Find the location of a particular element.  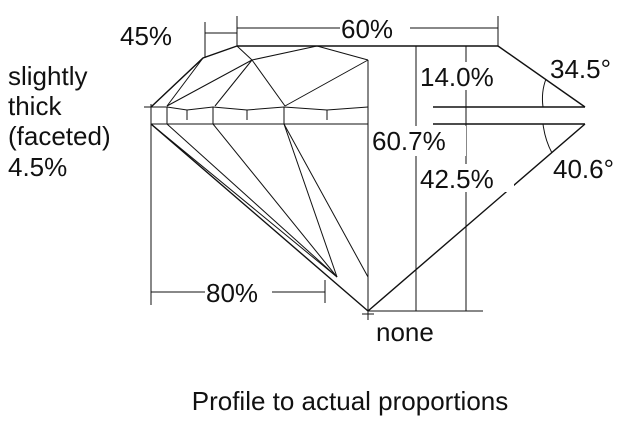

pavilion-angle-label: 40.6° is located at coordinates (583, 169).